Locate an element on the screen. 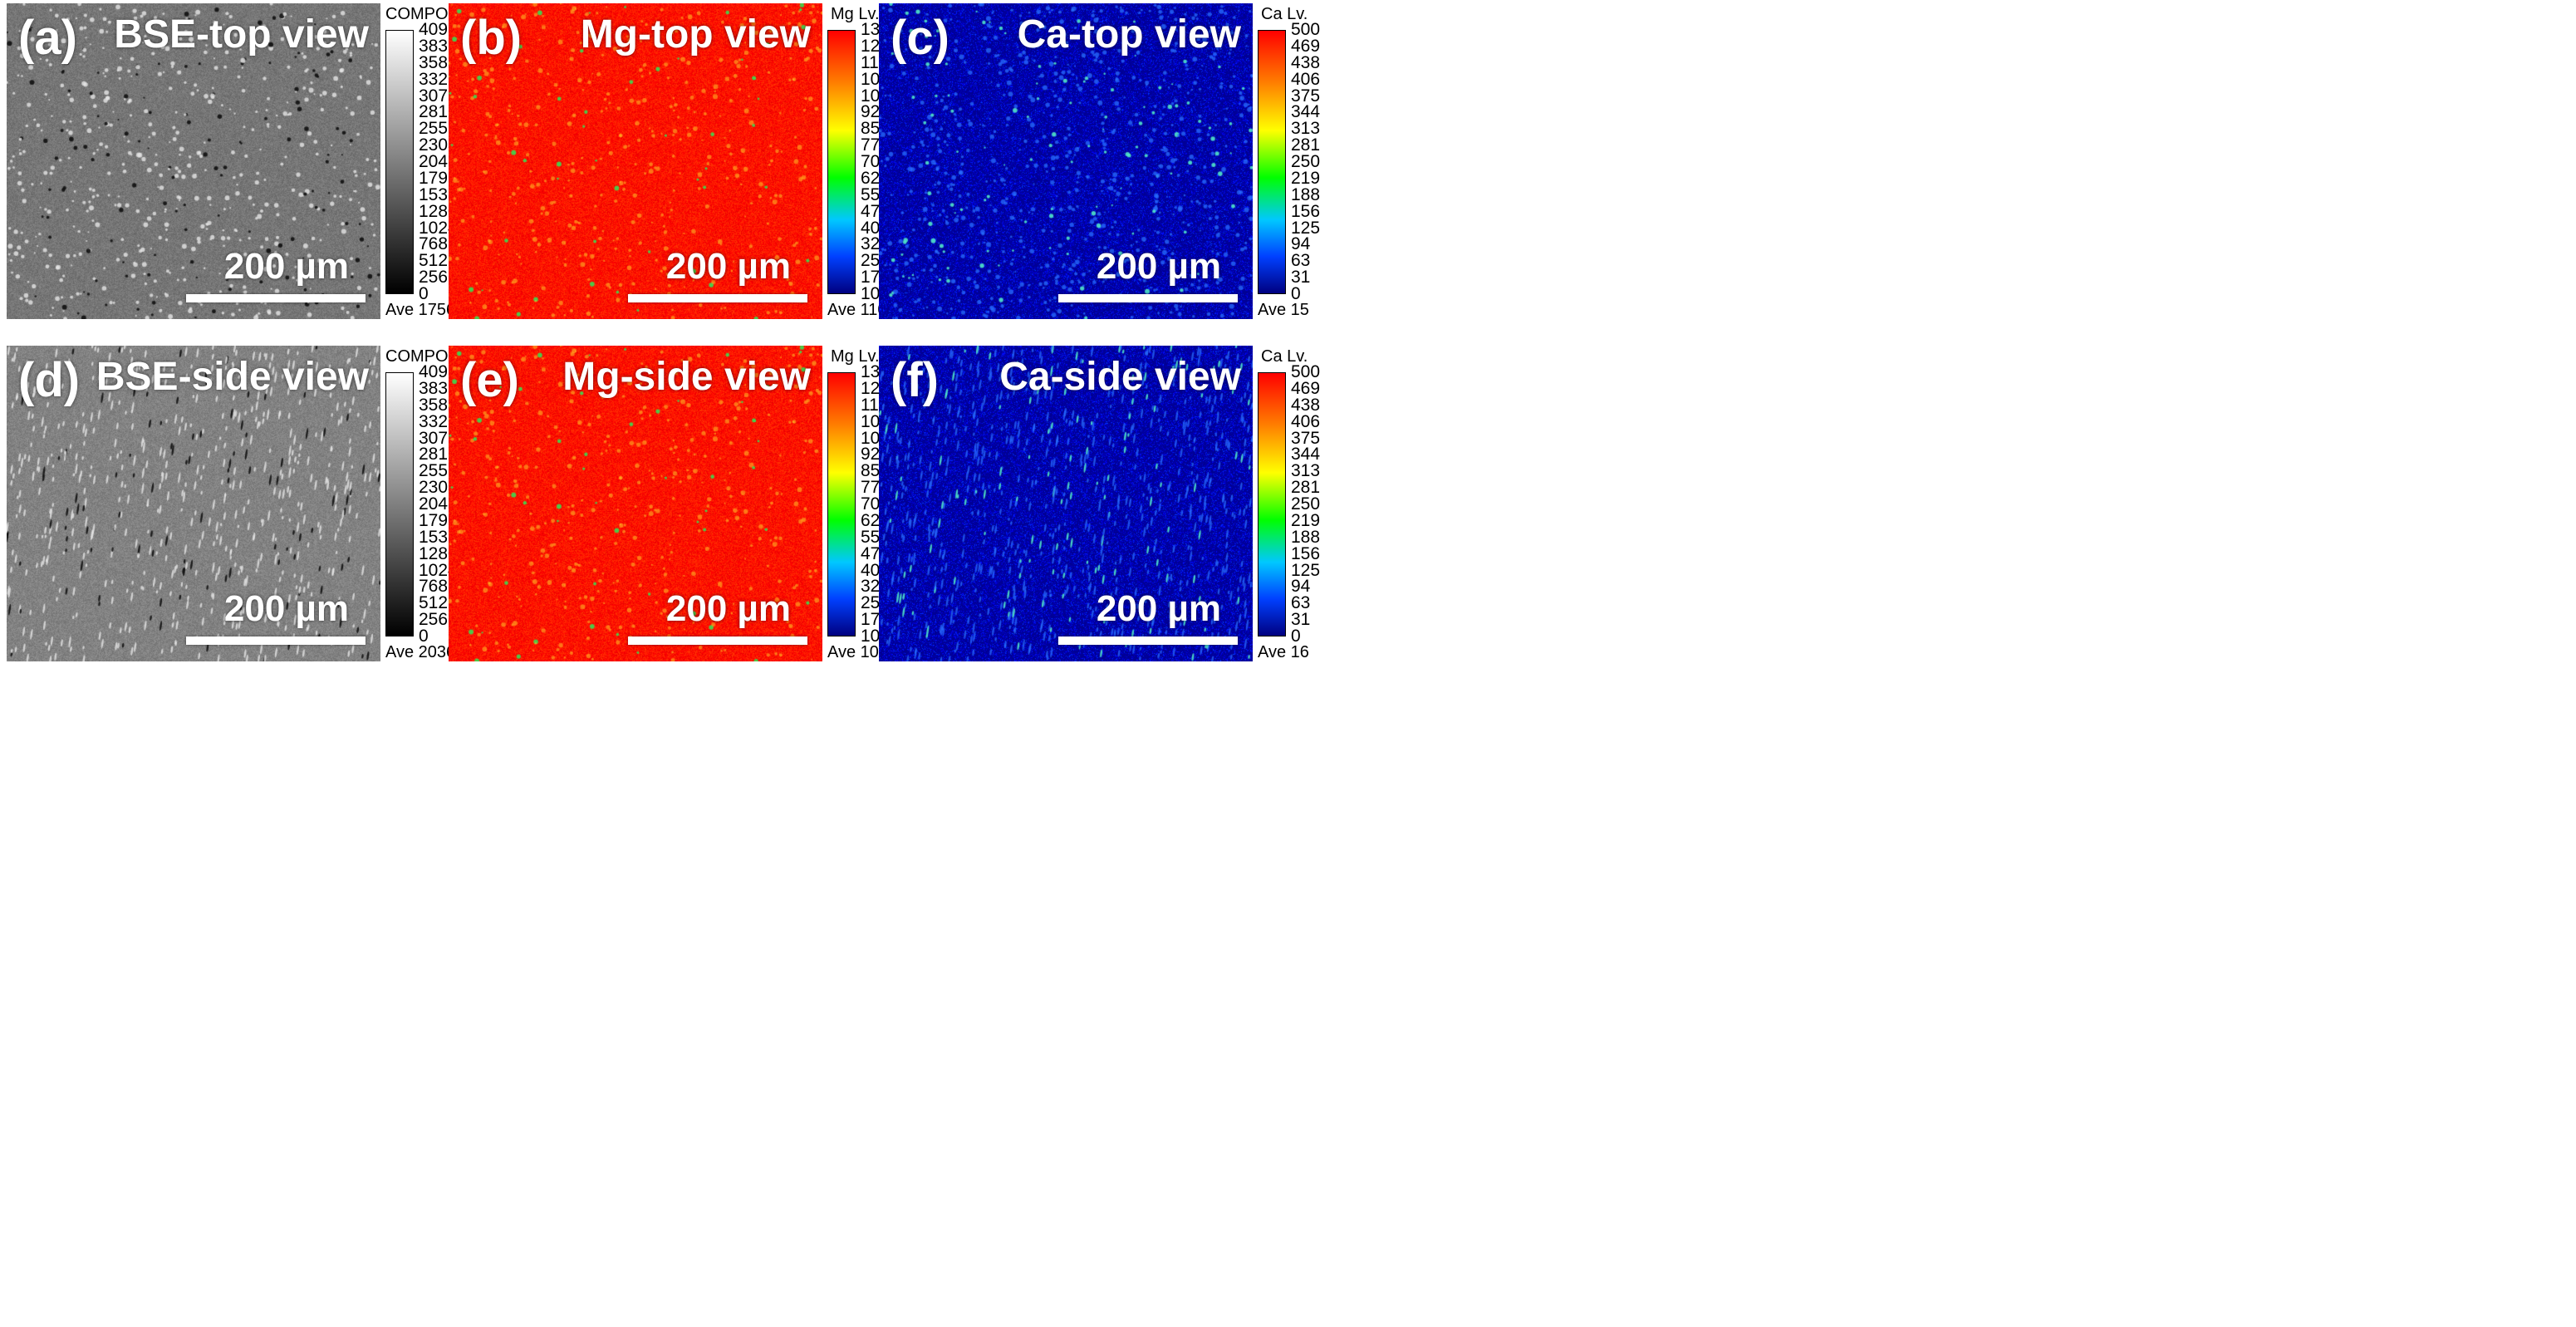 This screenshot has height=1327, width=2576. average-level: Ave 16 is located at coordinates (1283, 652).